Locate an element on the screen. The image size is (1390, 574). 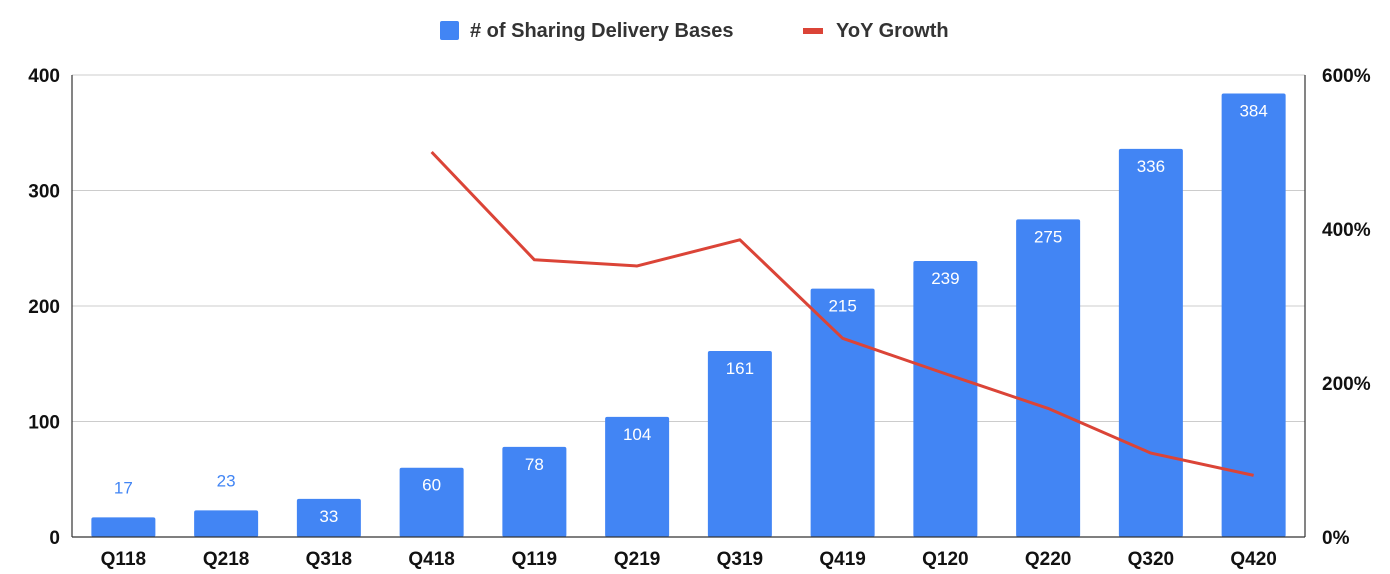
y-right-tick-label: 0% is located at coordinates (1336, 538).